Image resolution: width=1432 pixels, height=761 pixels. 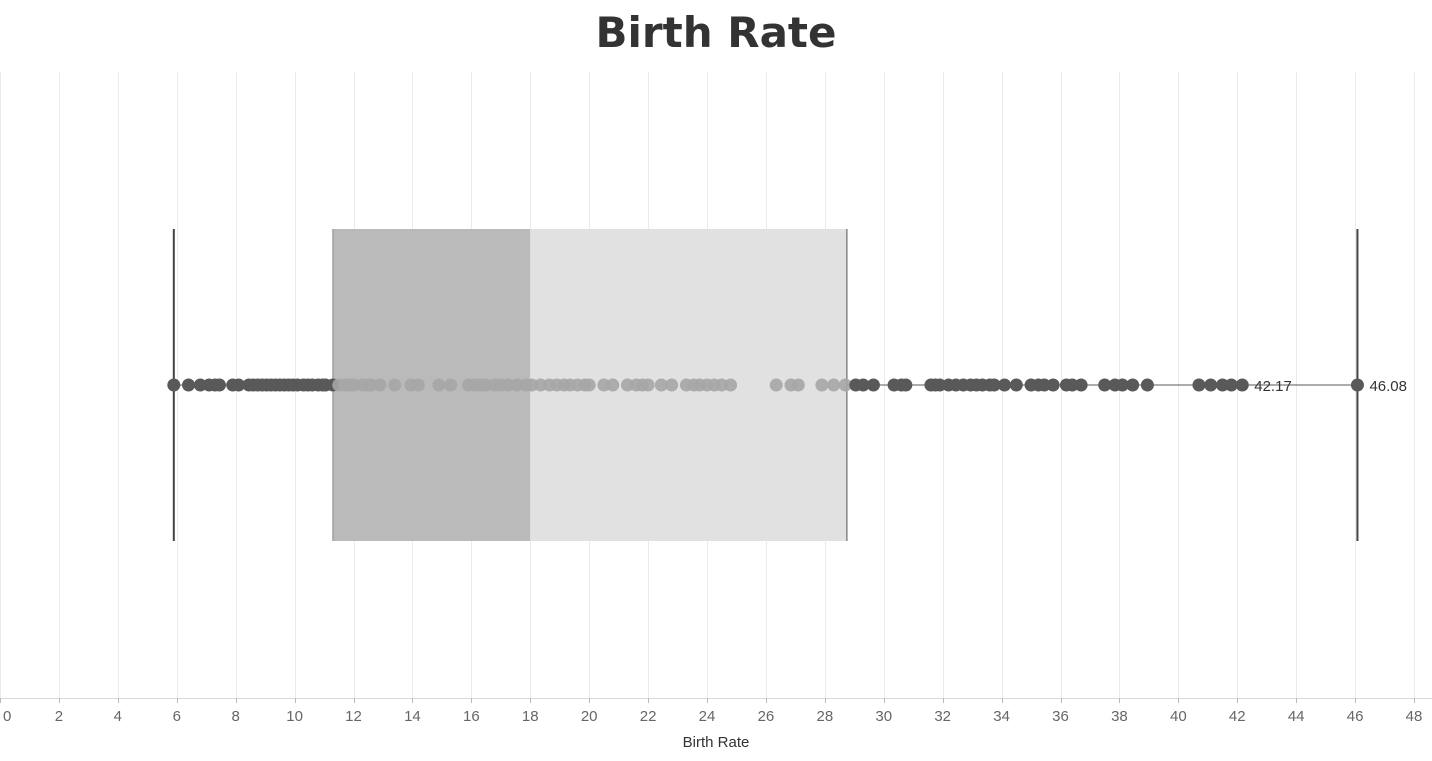 I want to click on chart-title: Birth Rate, so click(x=716, y=32).